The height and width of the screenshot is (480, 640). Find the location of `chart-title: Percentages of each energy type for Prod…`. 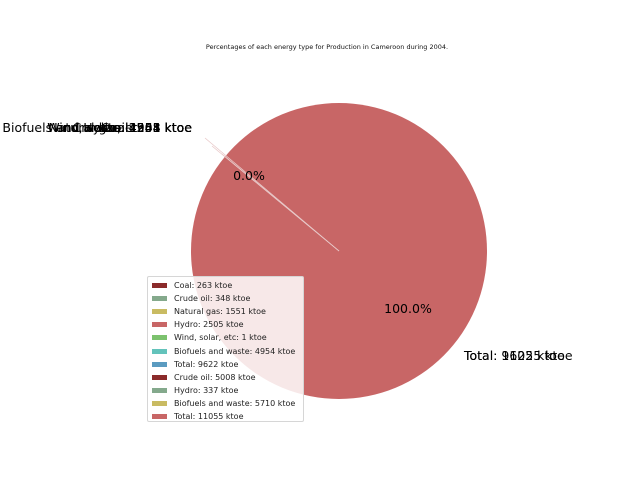

chart-title: Percentages of each energy type for Prod… is located at coordinates (327, 47).